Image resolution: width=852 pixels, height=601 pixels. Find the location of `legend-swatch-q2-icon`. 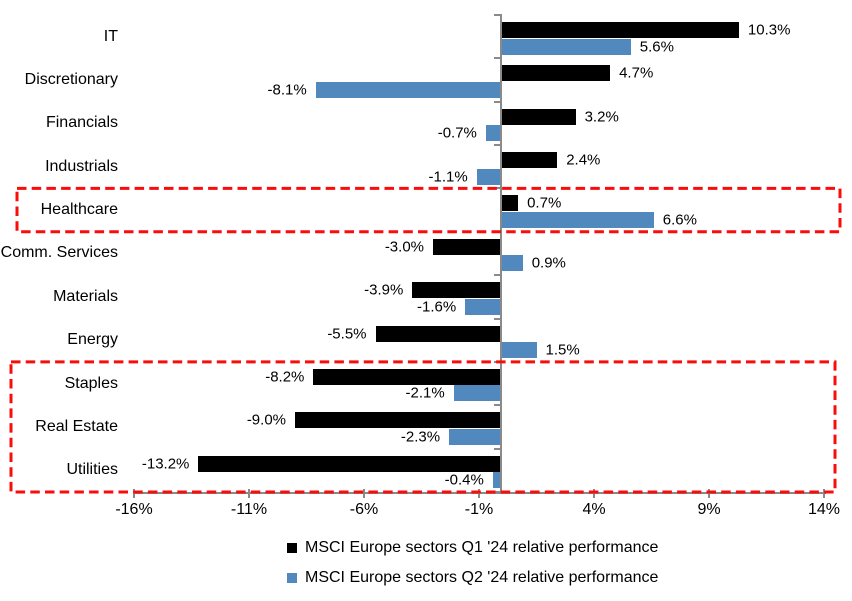

legend-swatch-q2-icon is located at coordinates (292, 578).